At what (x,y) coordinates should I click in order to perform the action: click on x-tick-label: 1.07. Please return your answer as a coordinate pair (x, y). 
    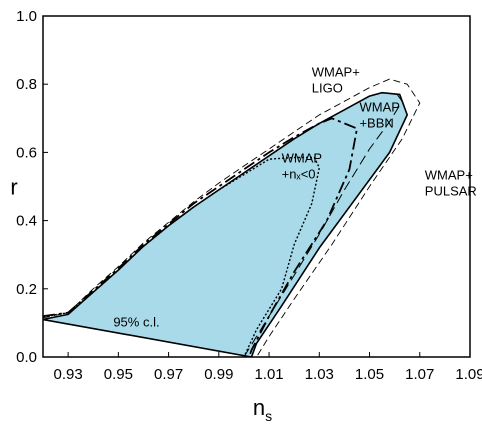
    Looking at the image, I should click on (419, 374).